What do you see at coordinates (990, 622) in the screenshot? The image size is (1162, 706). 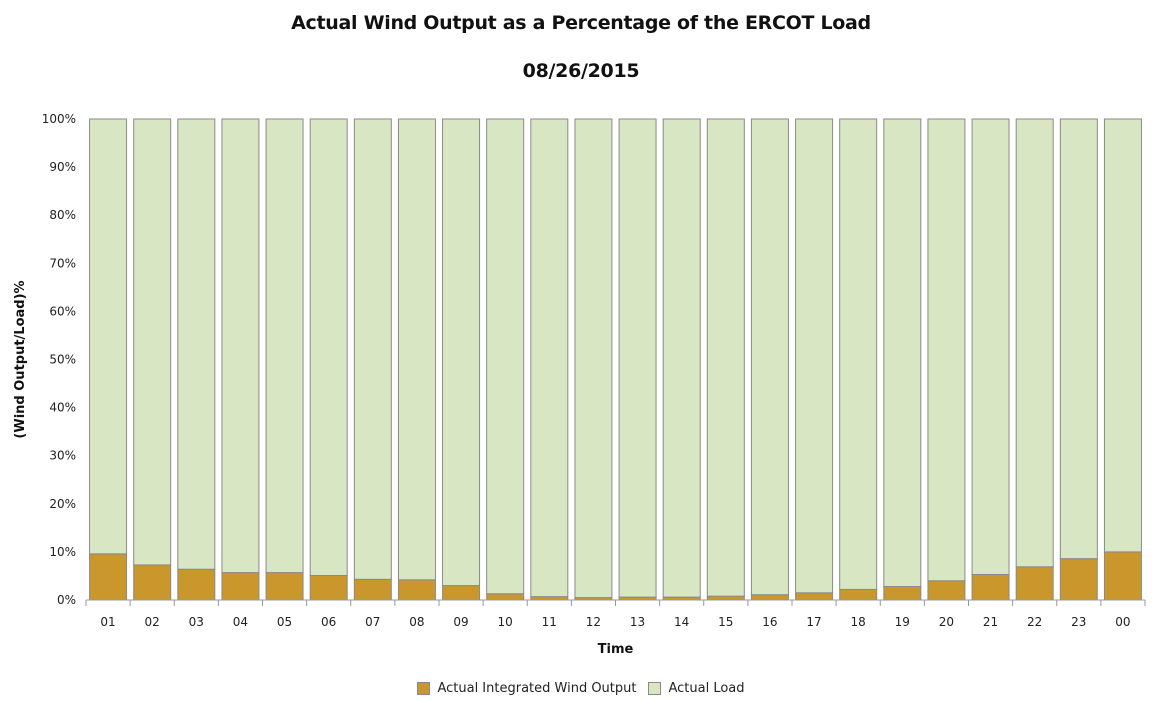 I see `x-tick-label: 21` at bounding box center [990, 622].